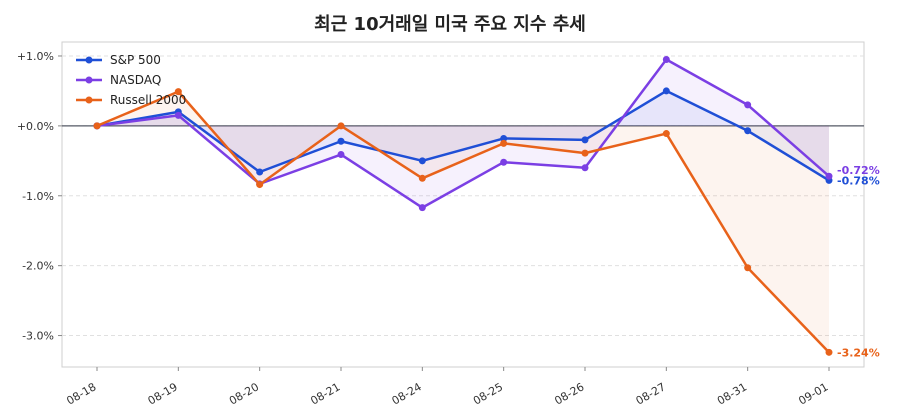  Describe the element at coordinates (244, 393) in the screenshot. I see `x-tick-label: 08-20` at that location.